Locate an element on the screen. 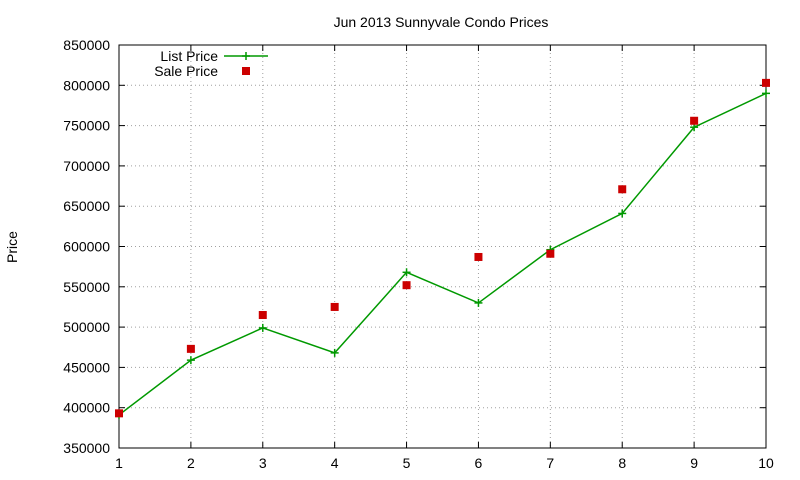  x-tick-label: 5 is located at coordinates (407, 463).